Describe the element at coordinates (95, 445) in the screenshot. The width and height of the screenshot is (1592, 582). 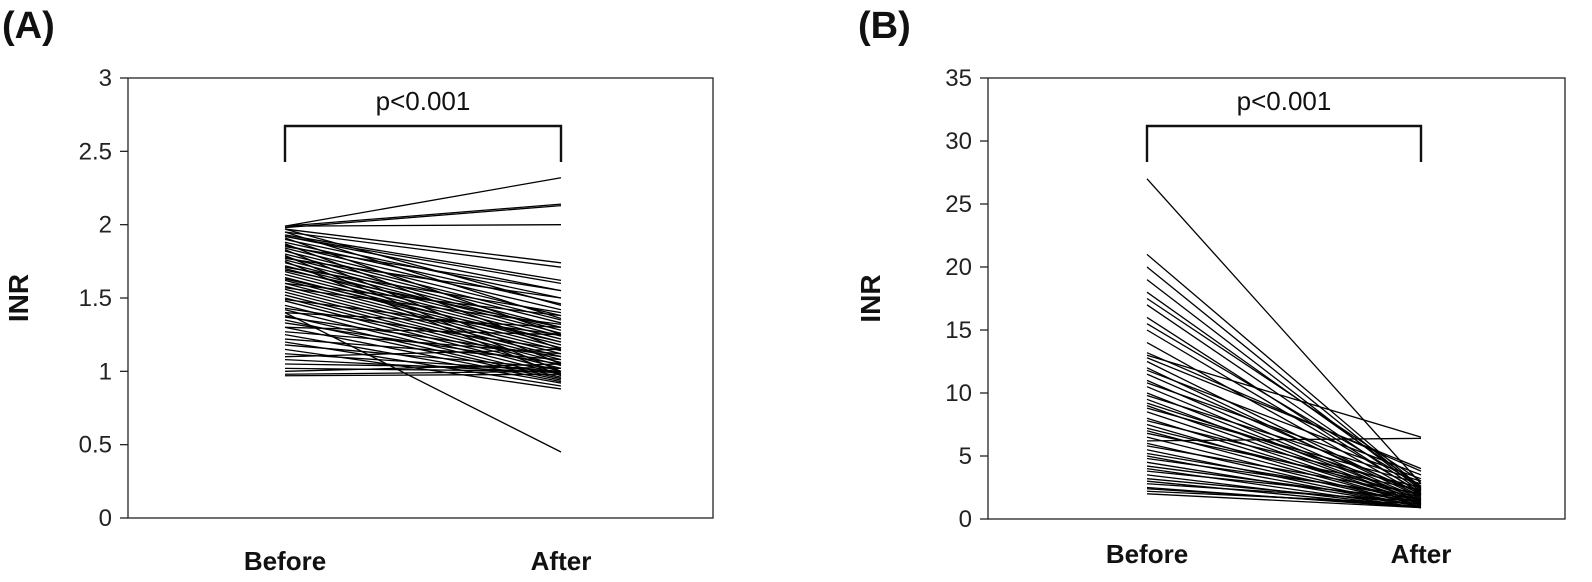
I see `y-tick-label: 0.5` at that location.